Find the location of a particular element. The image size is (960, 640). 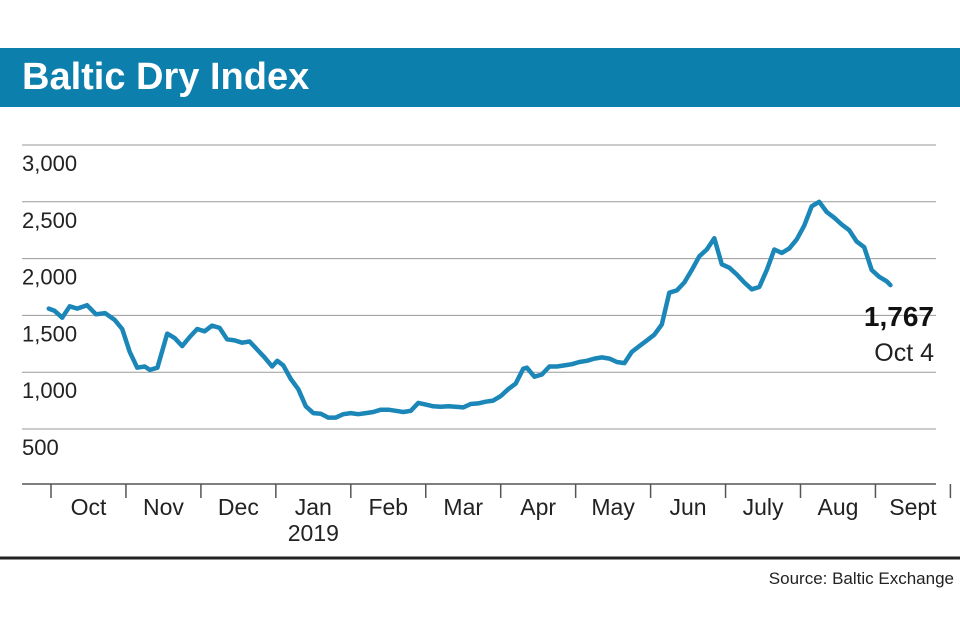

y-tick-label: 3,000 is located at coordinates (49, 163).